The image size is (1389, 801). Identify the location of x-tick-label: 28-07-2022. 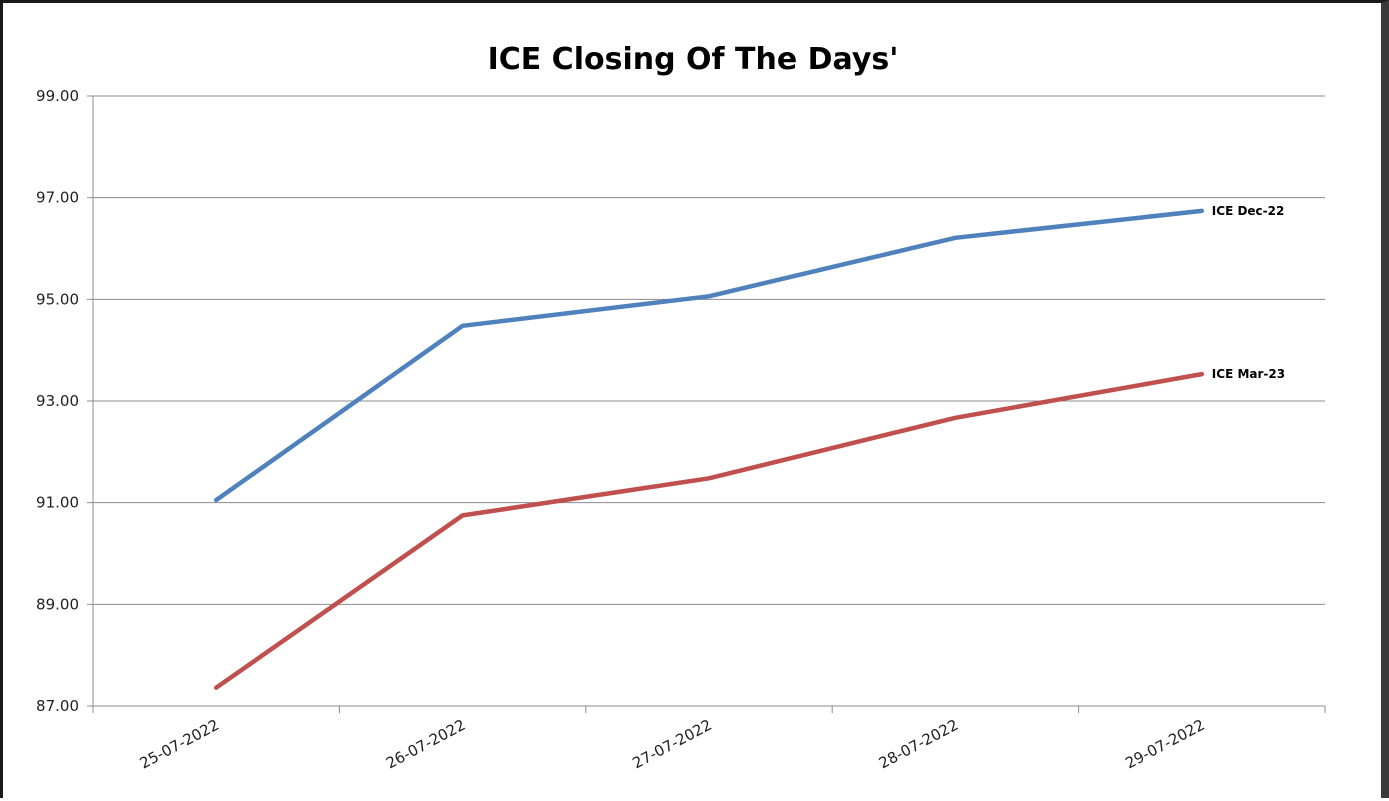
(918, 744).